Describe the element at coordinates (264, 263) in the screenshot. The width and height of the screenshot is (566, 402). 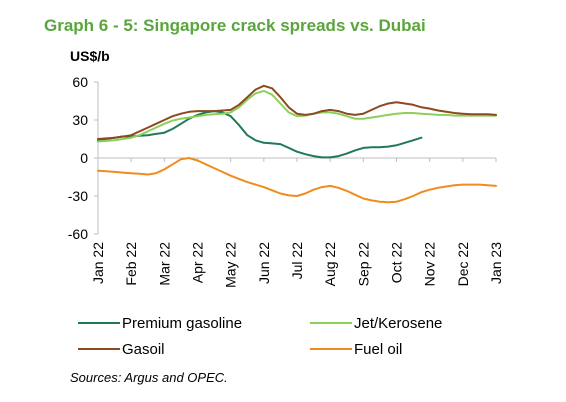
I see `x-tick-label: Jun 22` at that location.